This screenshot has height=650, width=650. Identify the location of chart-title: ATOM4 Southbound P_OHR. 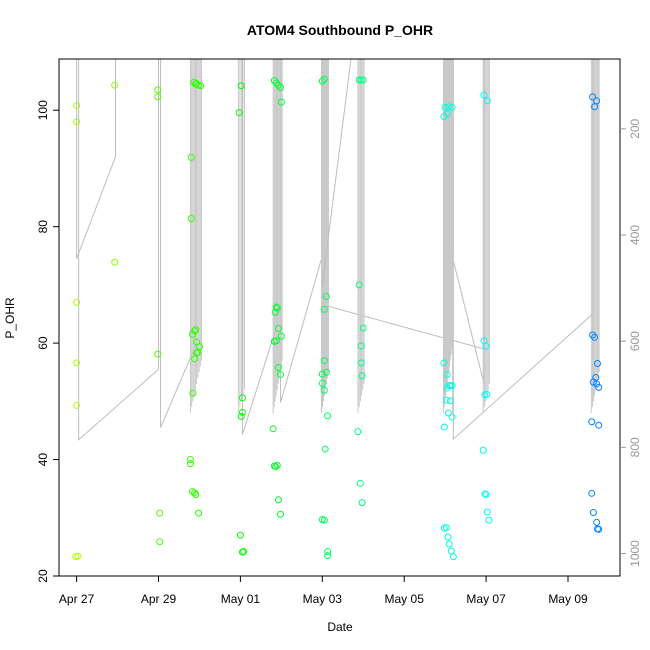
(340, 30).